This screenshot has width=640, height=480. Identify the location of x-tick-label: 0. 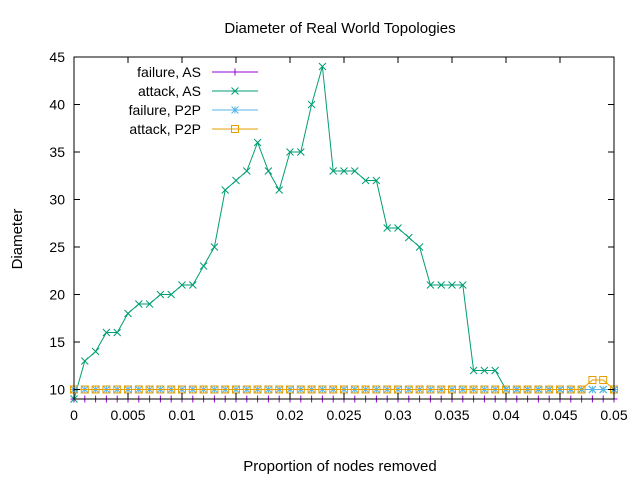
(74, 415).